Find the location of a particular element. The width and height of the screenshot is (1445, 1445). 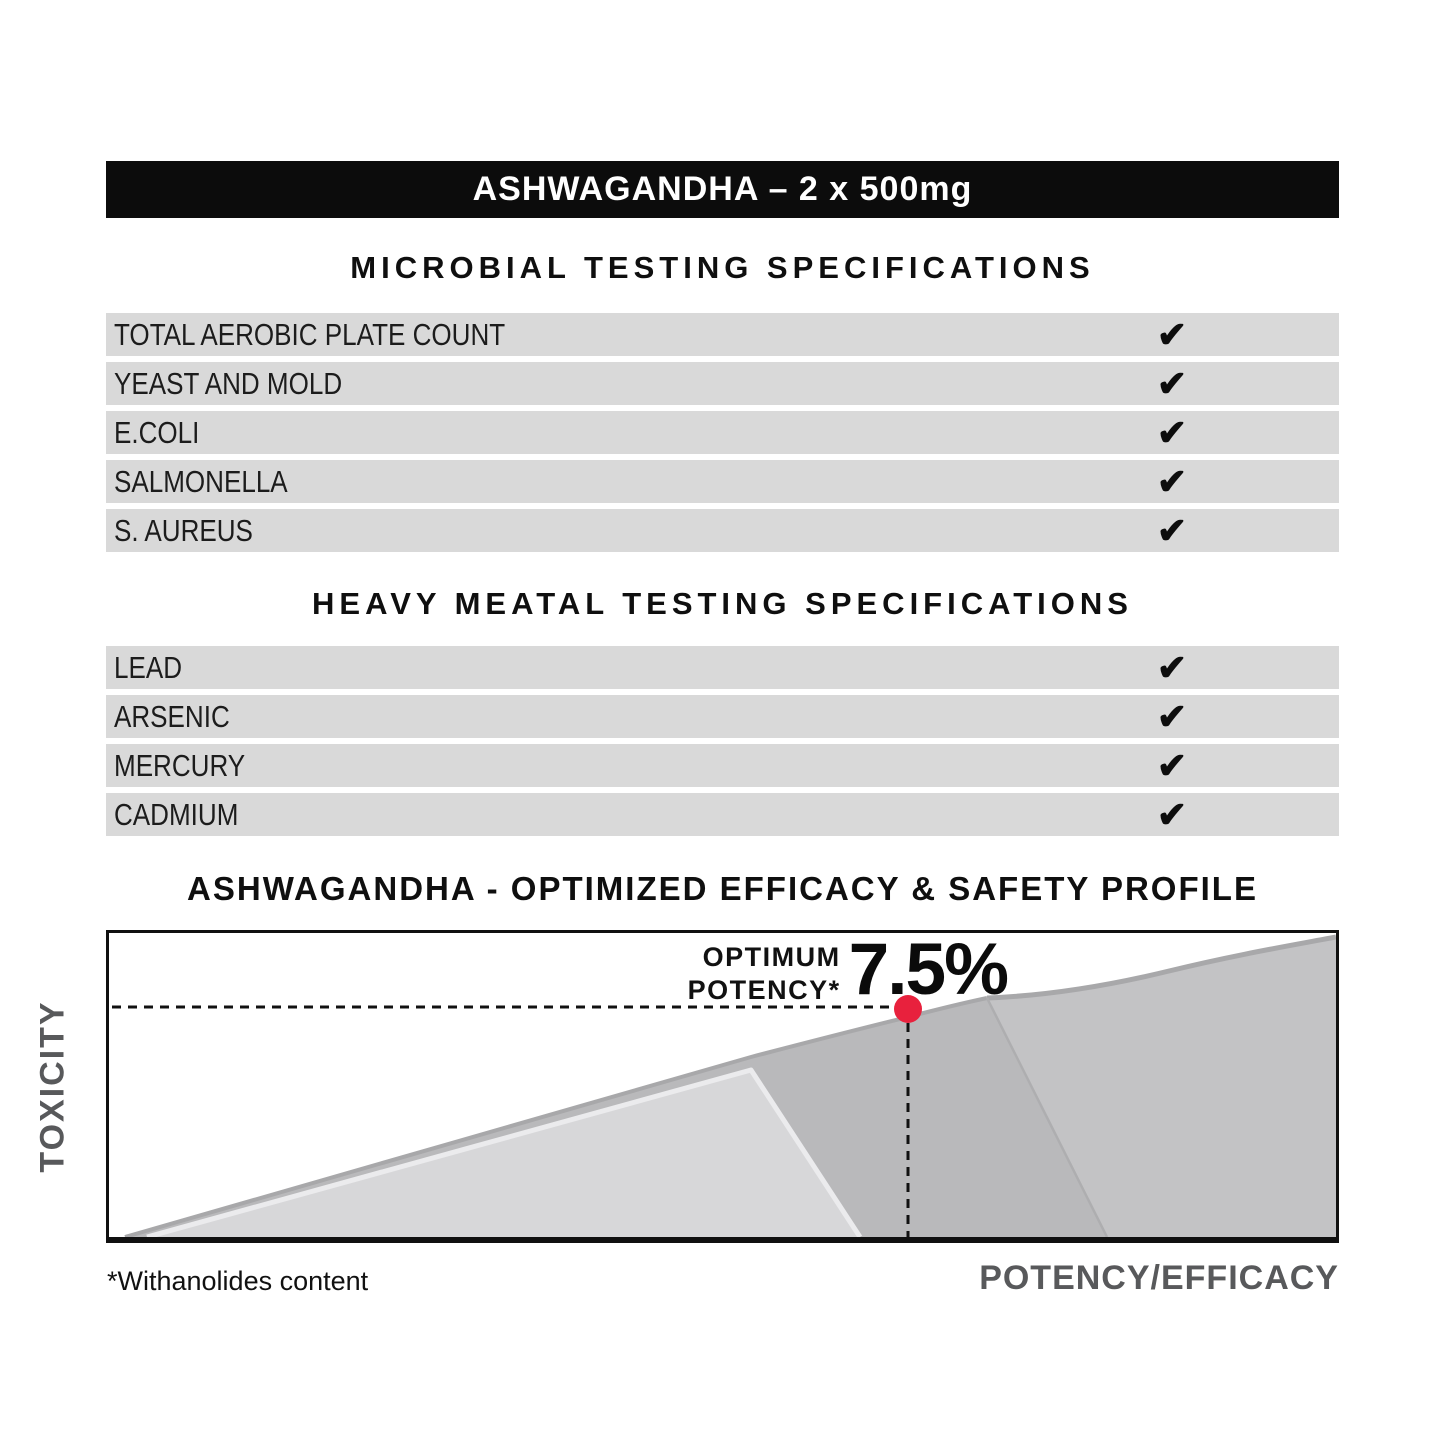

product-title: ASHWAGANDHA – 2 x 500mg is located at coordinates (722, 189).